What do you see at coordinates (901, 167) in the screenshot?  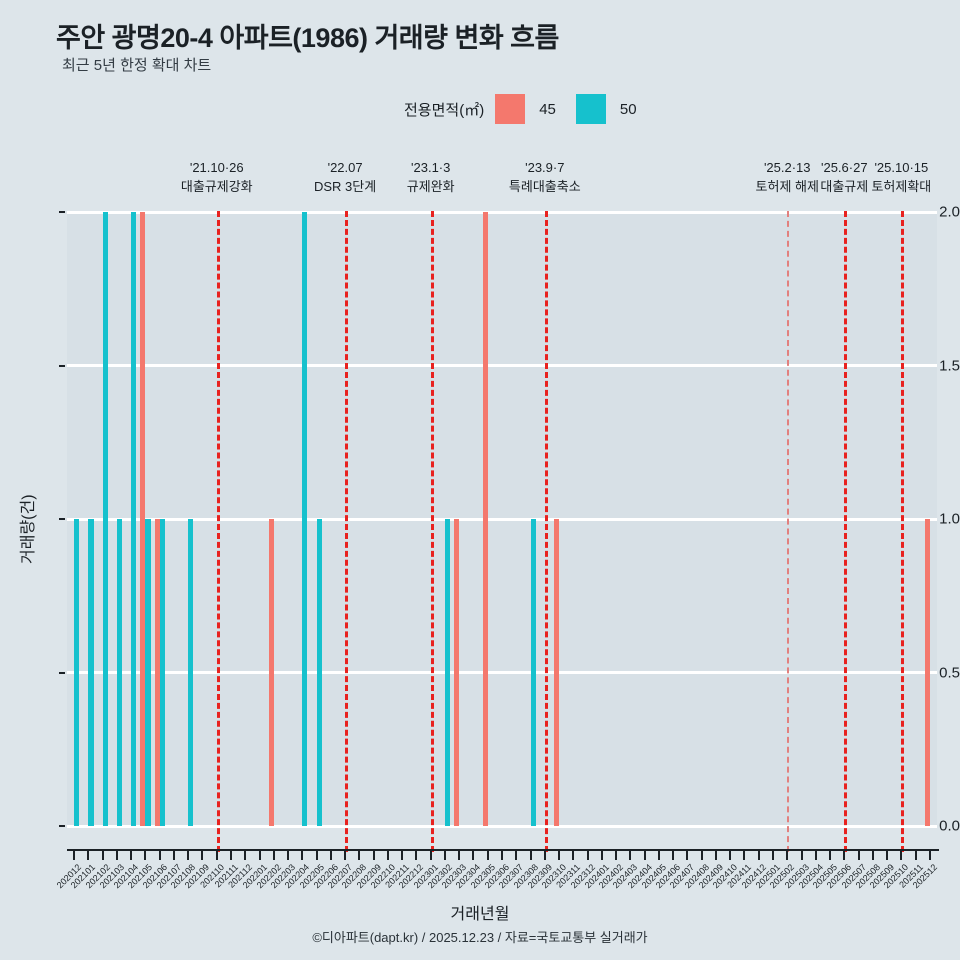 I see `event-annotation-date: '25.10·15` at bounding box center [901, 167].